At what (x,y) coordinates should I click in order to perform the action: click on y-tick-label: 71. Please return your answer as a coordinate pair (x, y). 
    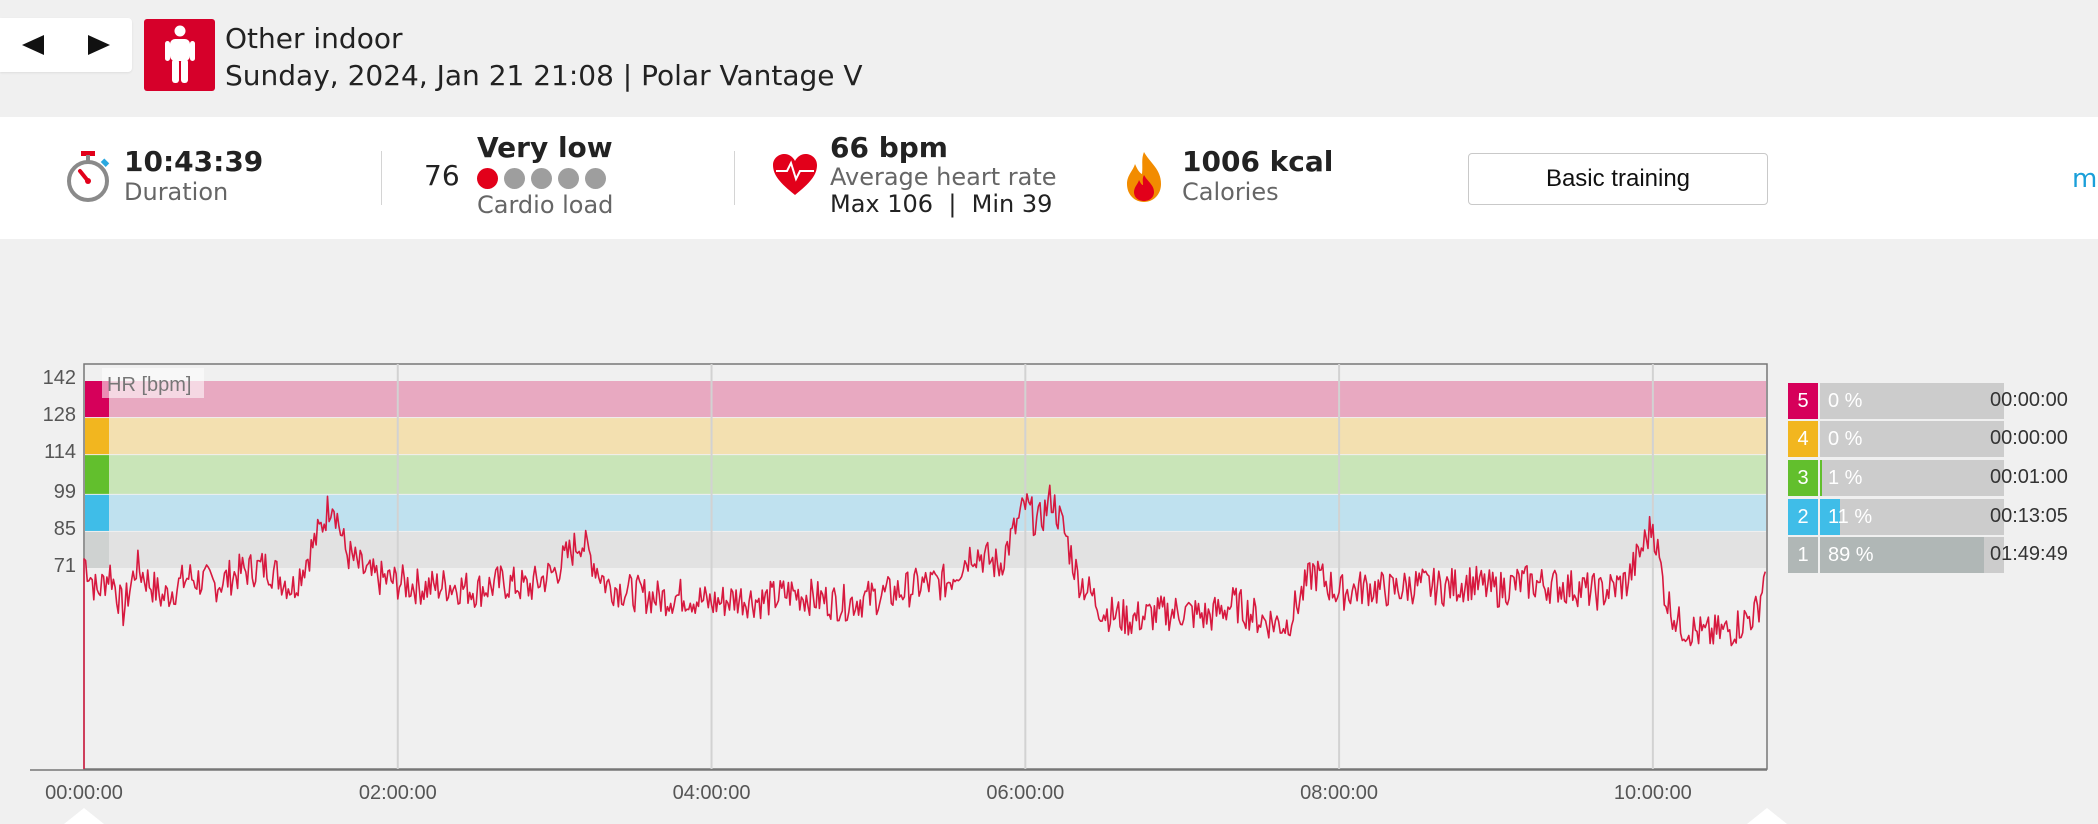
    Looking at the image, I should click on (64, 566).